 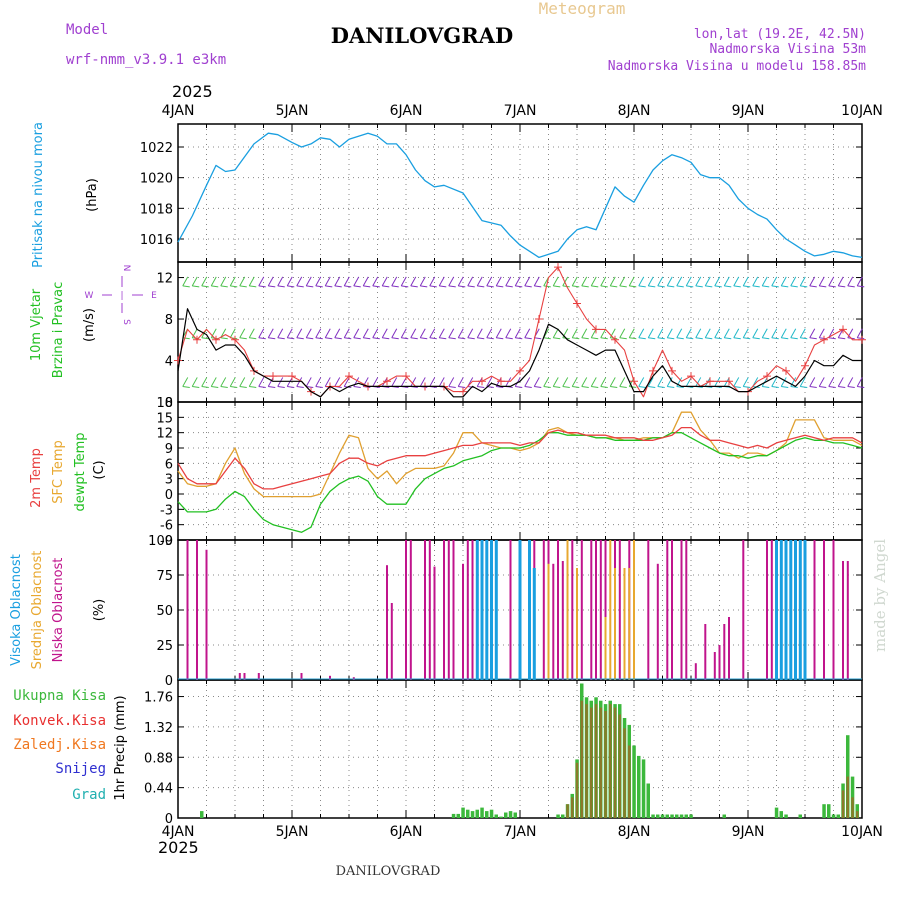 I want to click on y-tick-label: -3, so click(x=166, y=510).